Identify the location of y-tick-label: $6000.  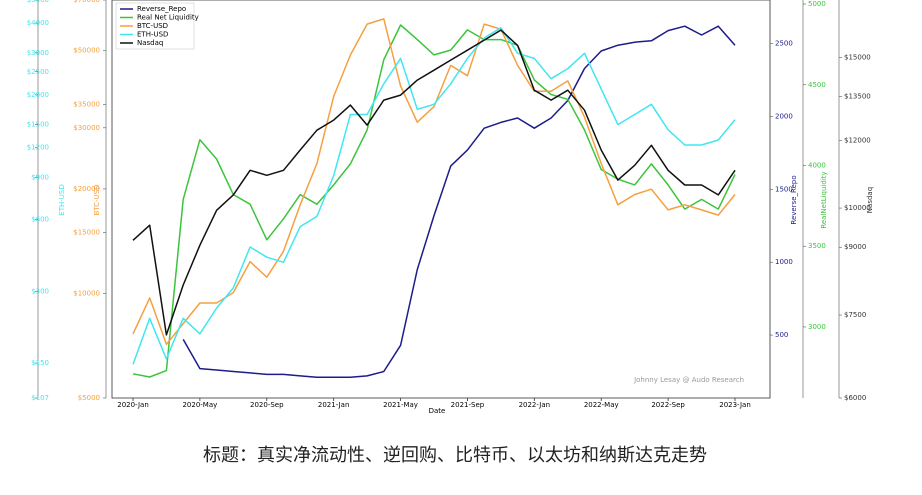
(855, 398).